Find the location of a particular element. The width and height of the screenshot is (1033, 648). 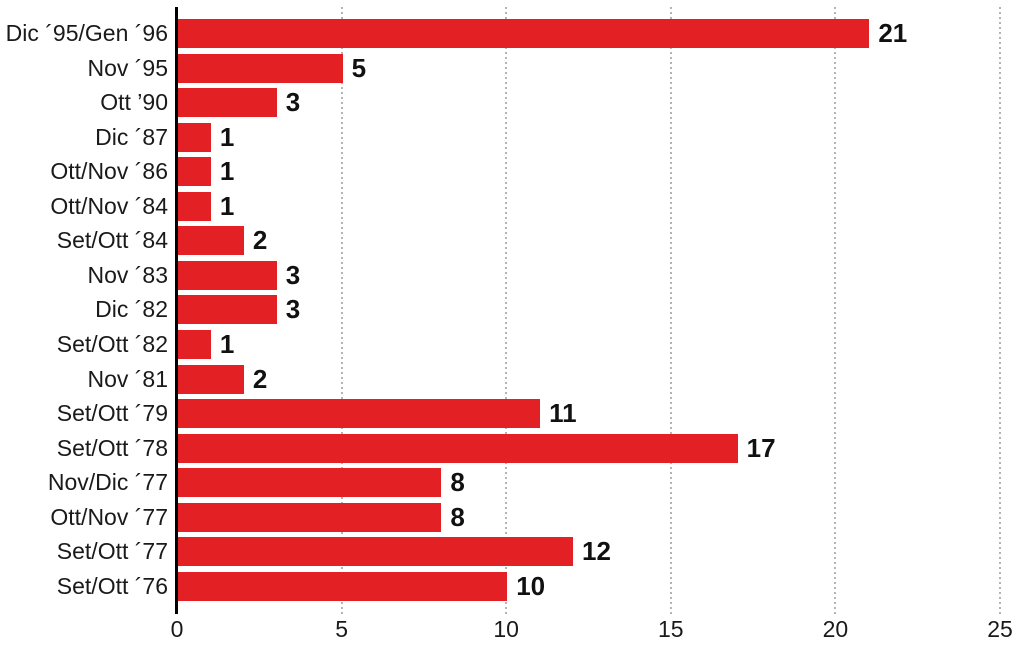

category-label: Nov ´83 is located at coordinates (127, 274).